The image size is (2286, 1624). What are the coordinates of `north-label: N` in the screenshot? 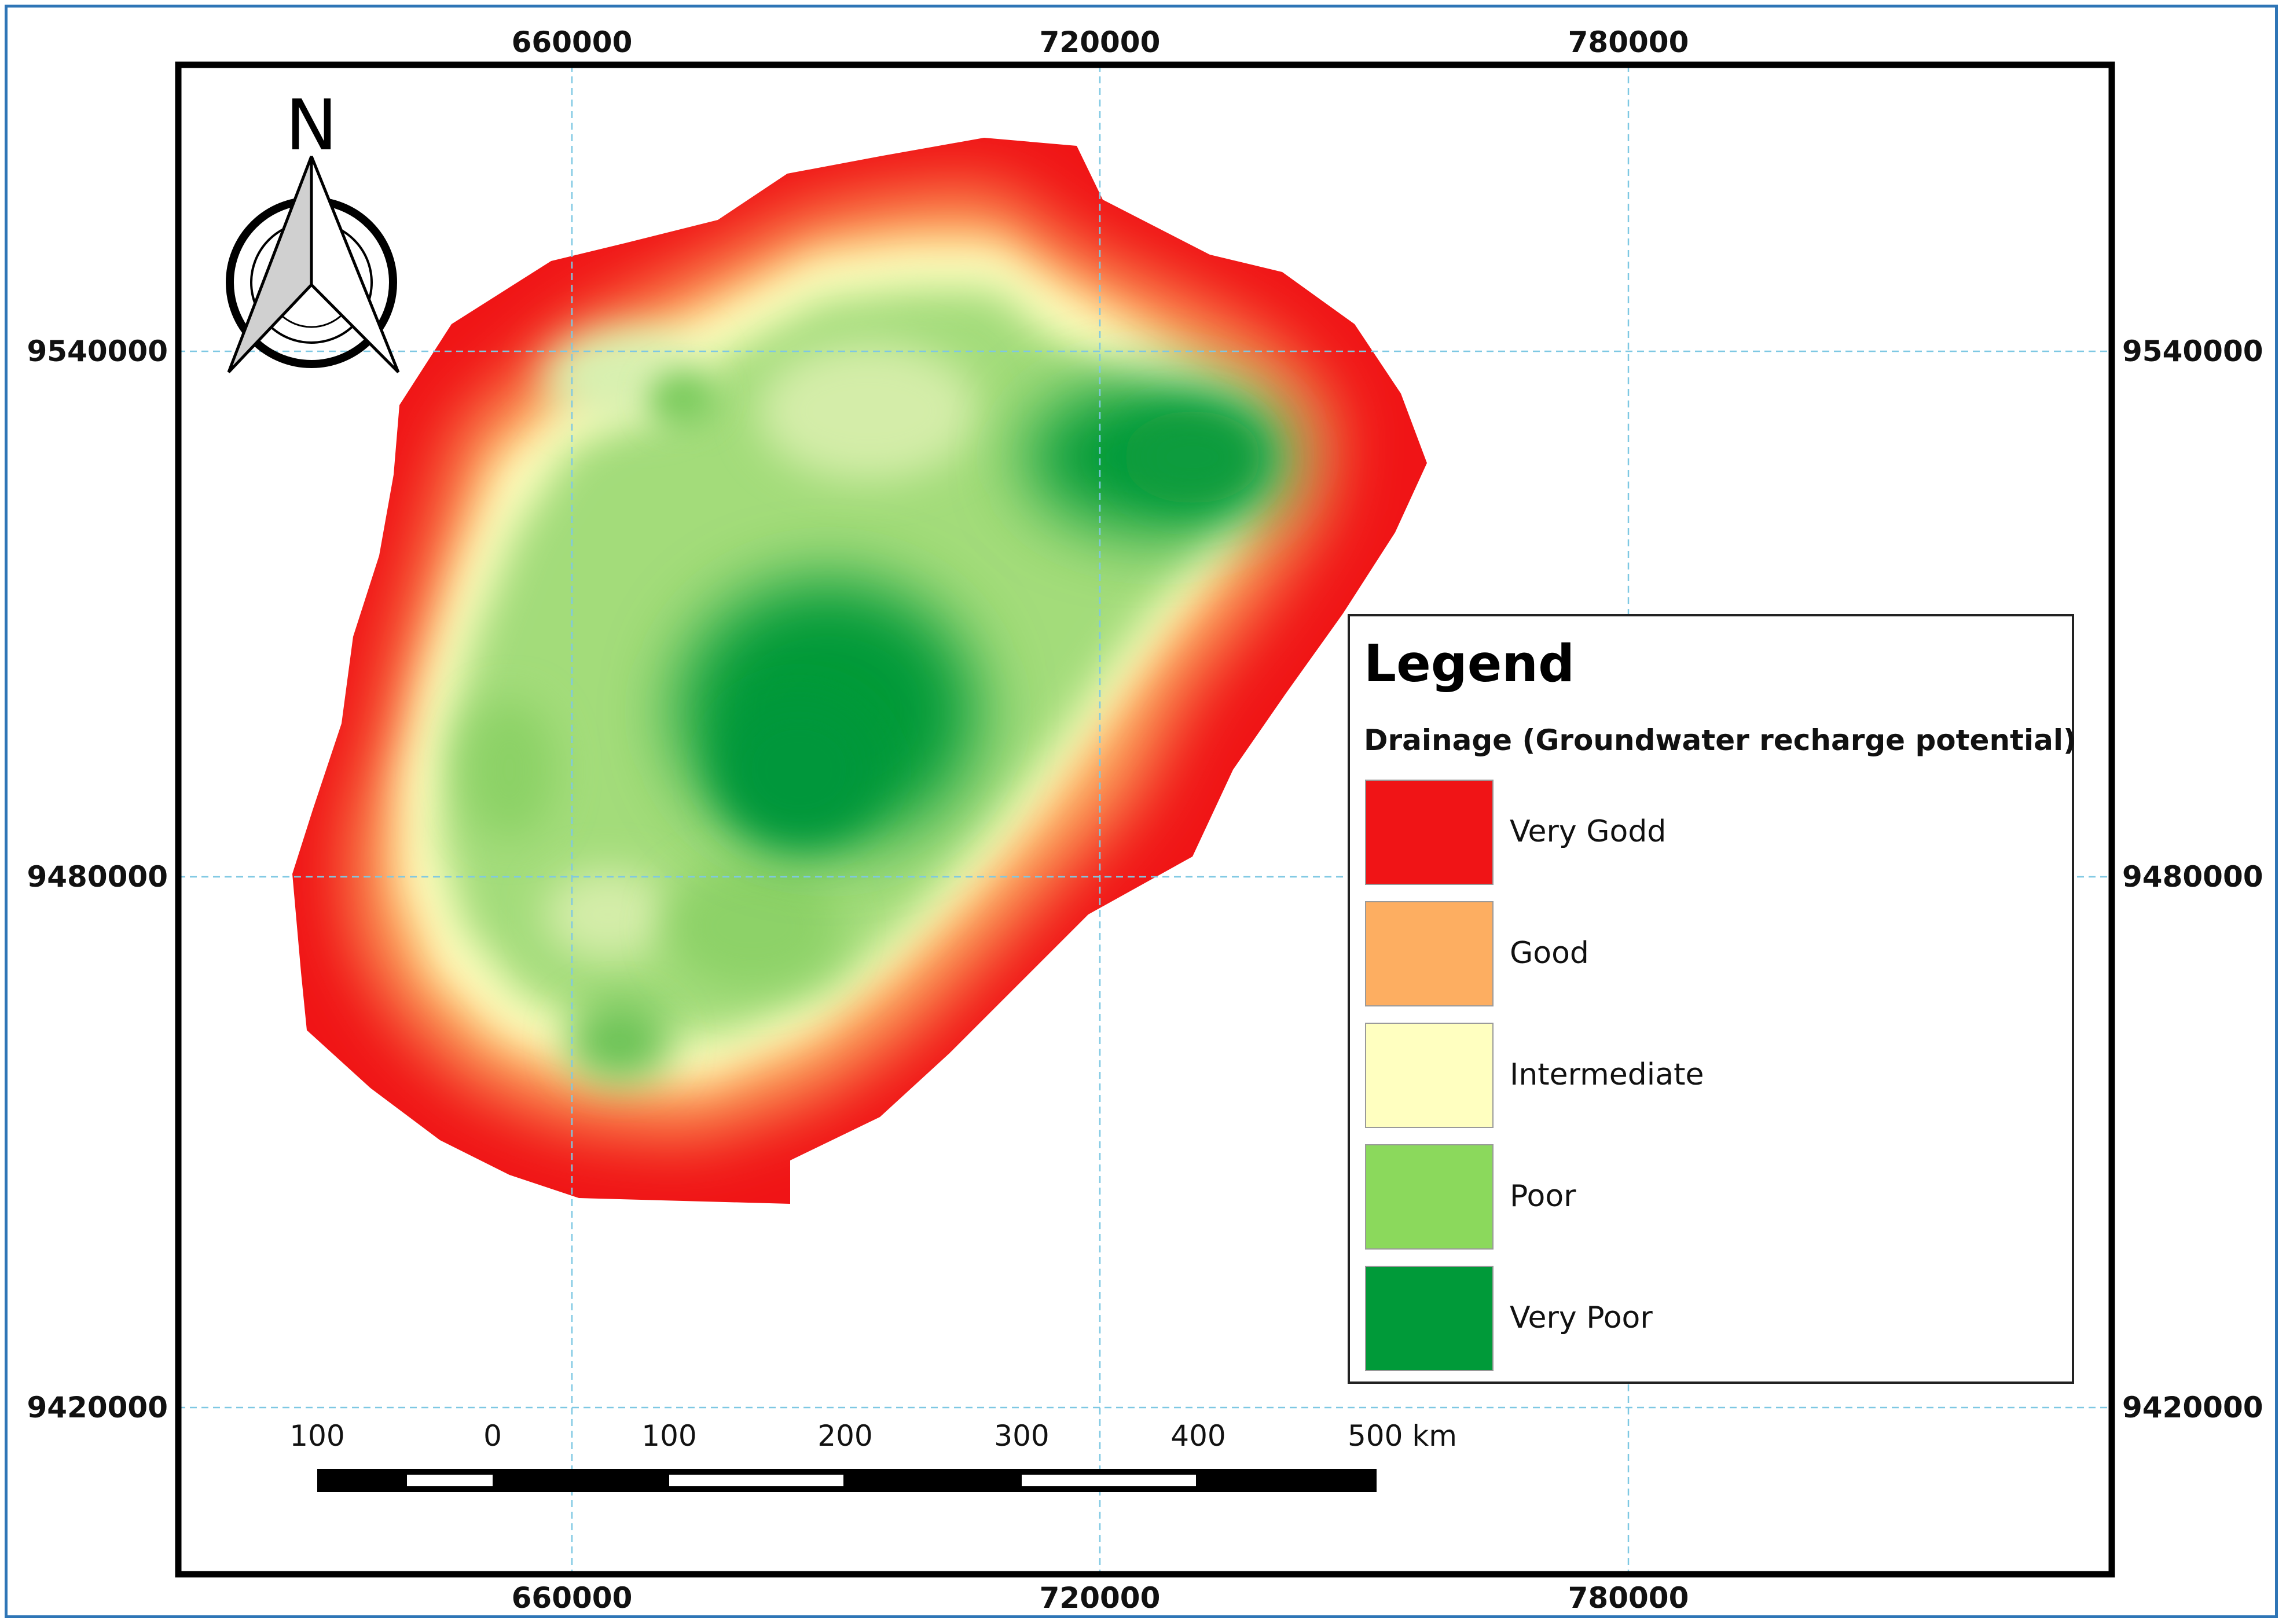 It's located at (311, 126).